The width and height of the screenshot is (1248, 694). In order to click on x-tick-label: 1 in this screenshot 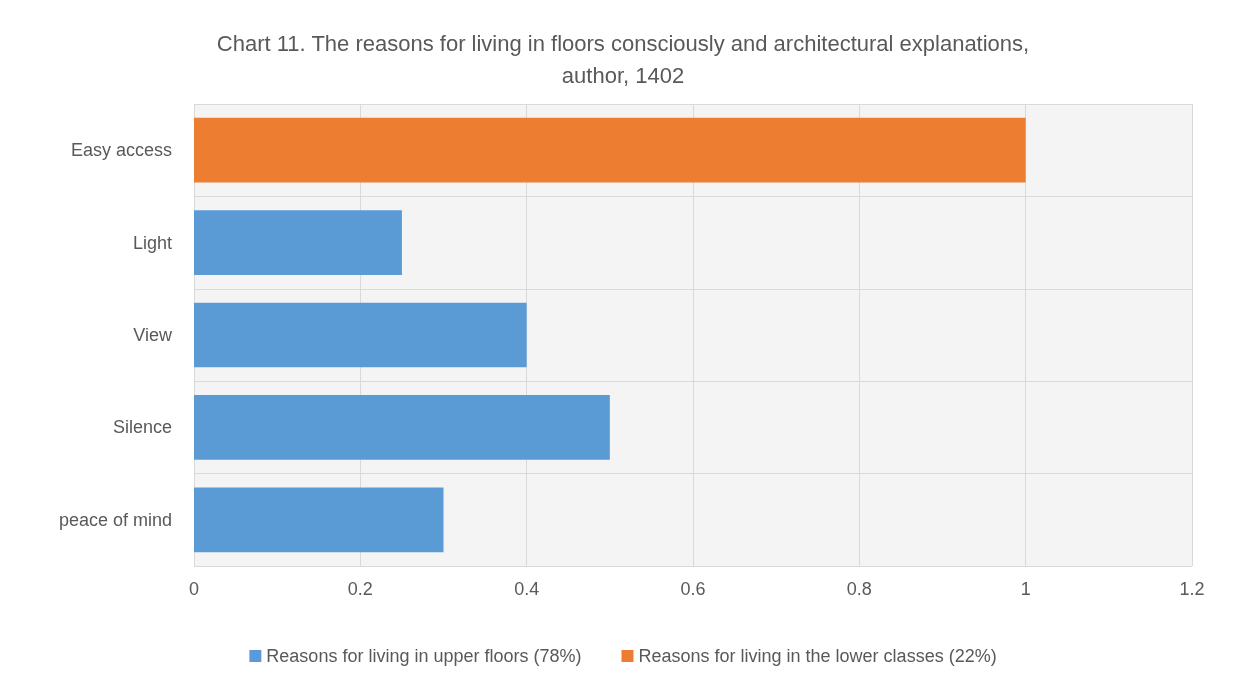, I will do `click(1025, 589)`.